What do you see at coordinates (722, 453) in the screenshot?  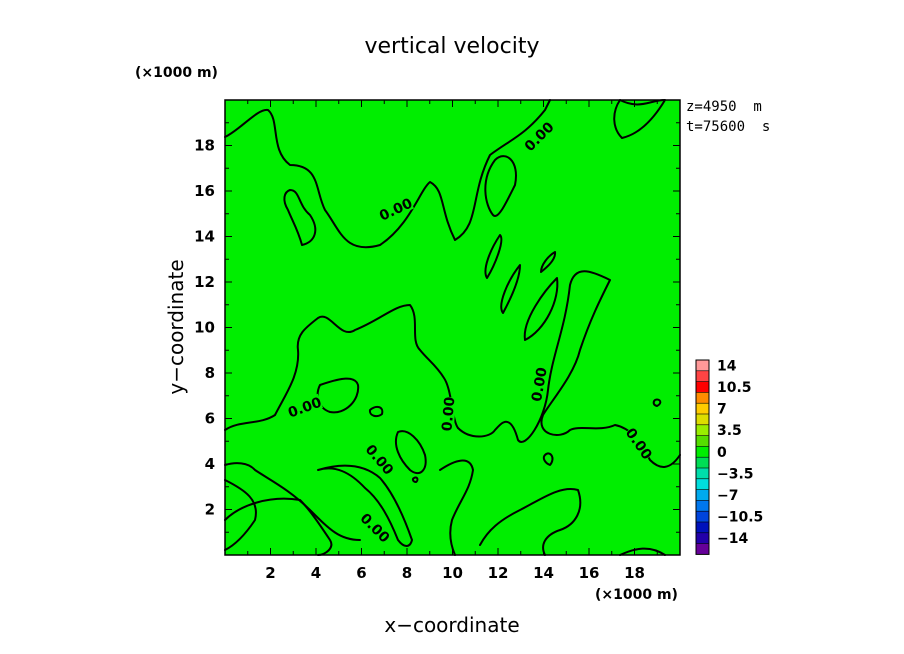 I see `colorbar-label: 0` at bounding box center [722, 453].